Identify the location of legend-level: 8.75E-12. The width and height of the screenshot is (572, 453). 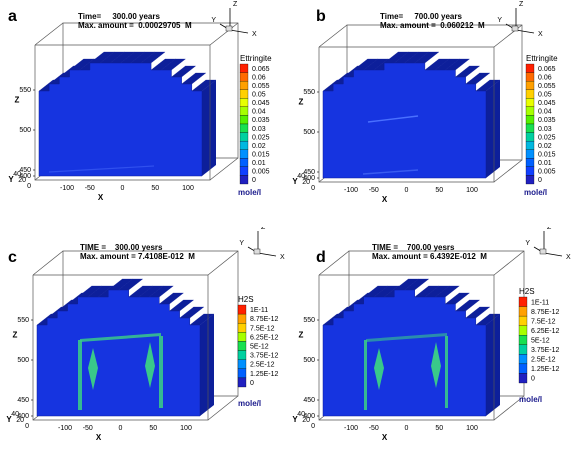
(545, 312).